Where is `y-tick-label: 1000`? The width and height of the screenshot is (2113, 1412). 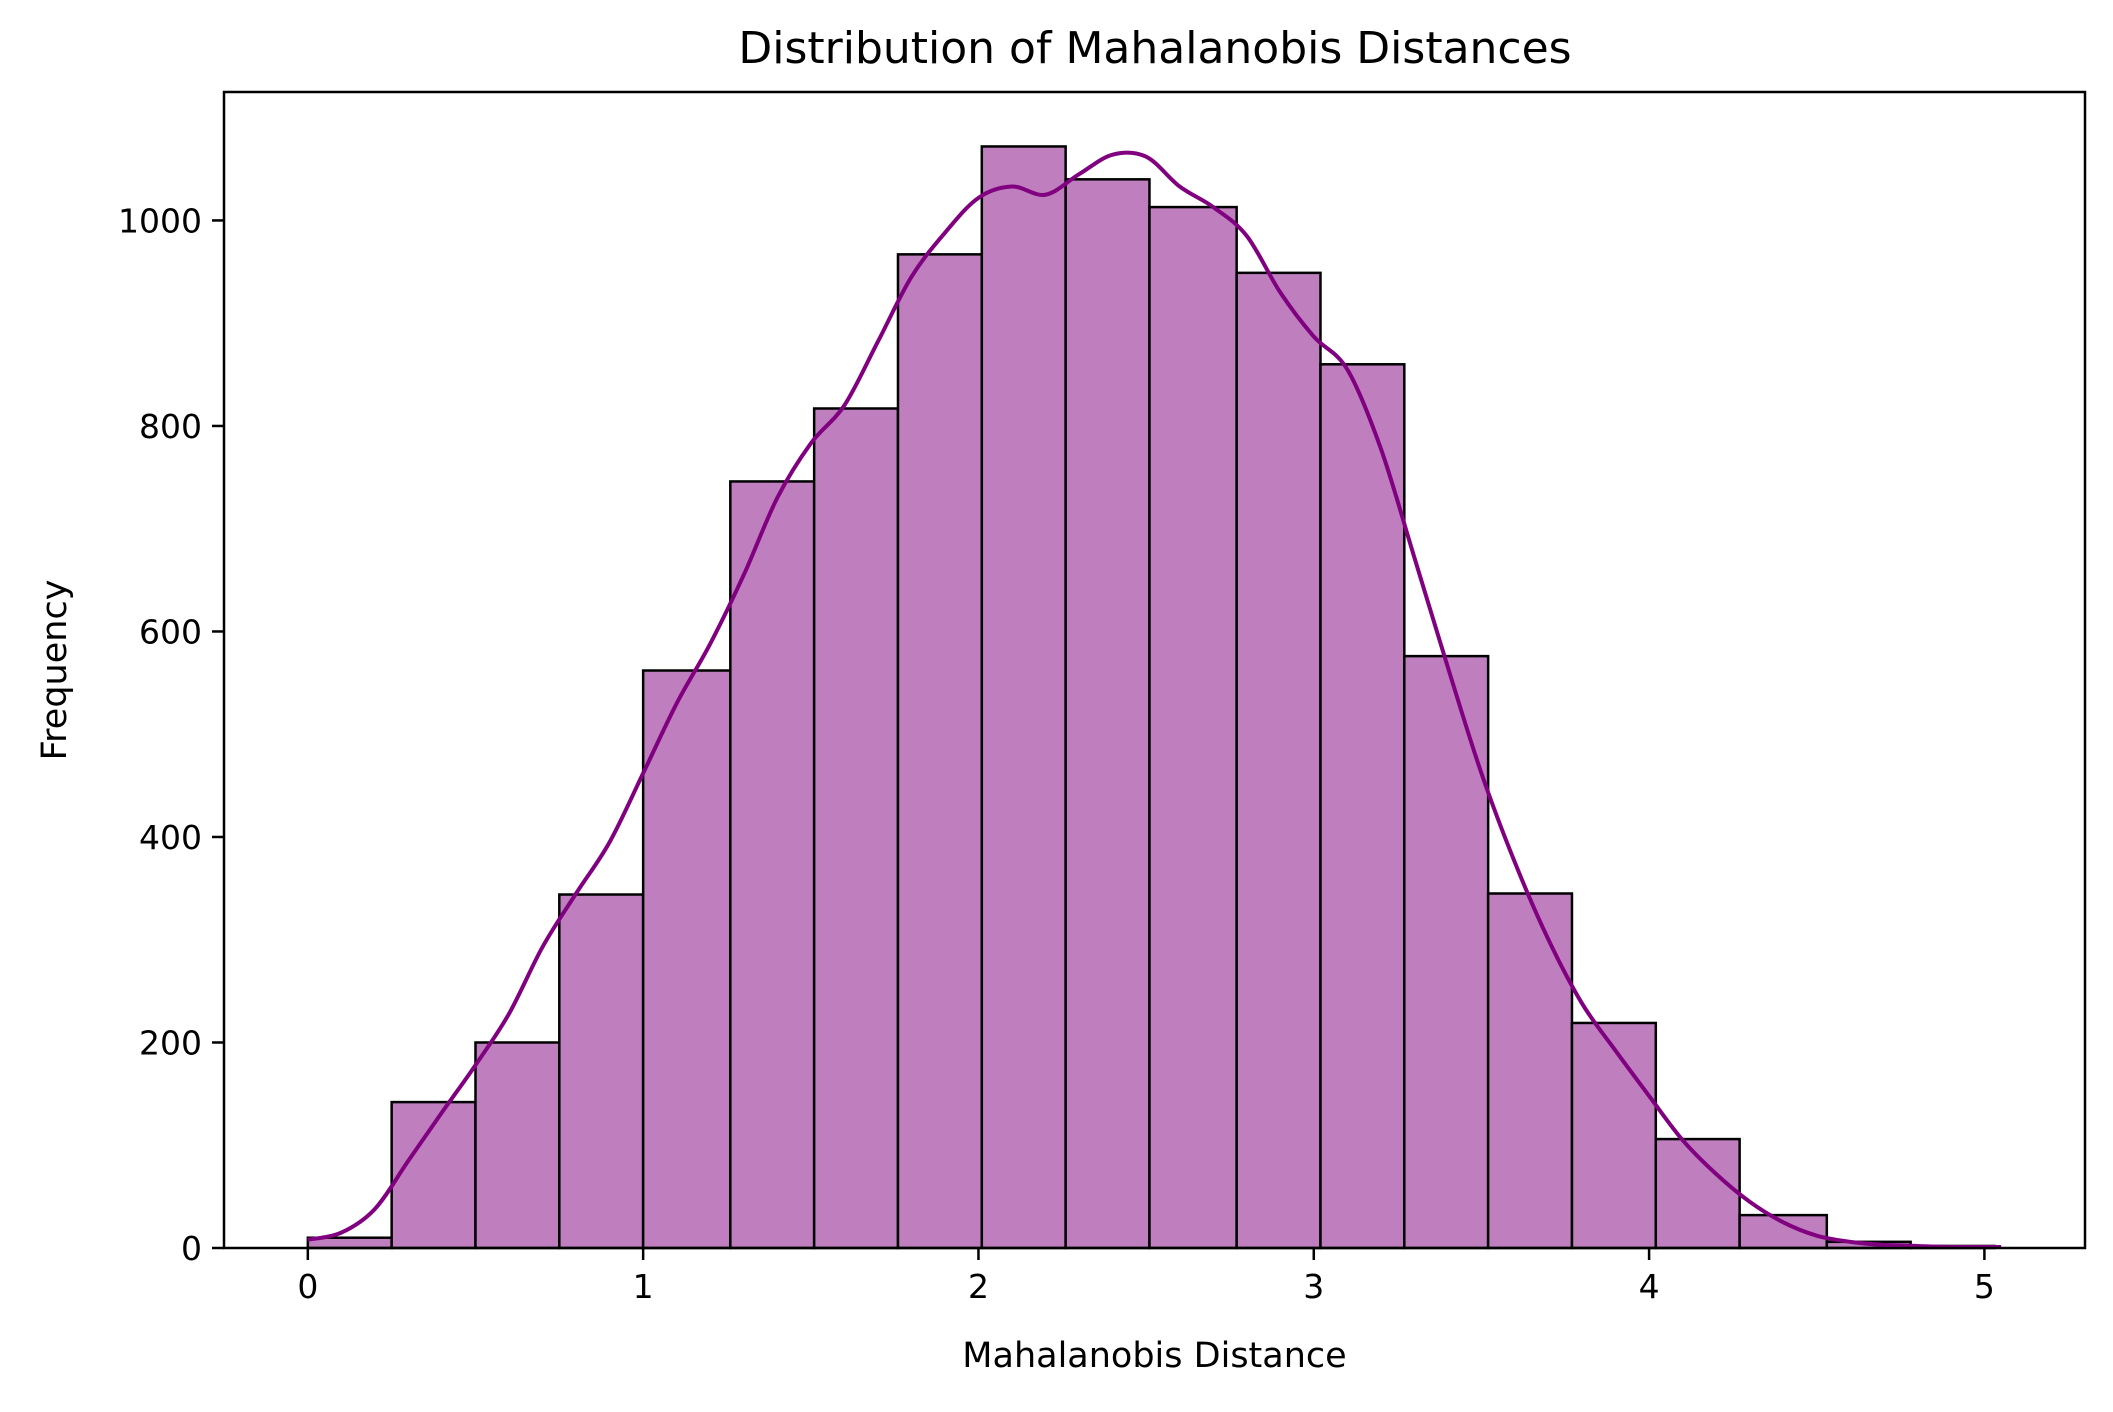
y-tick-label: 1000 is located at coordinates (160, 220).